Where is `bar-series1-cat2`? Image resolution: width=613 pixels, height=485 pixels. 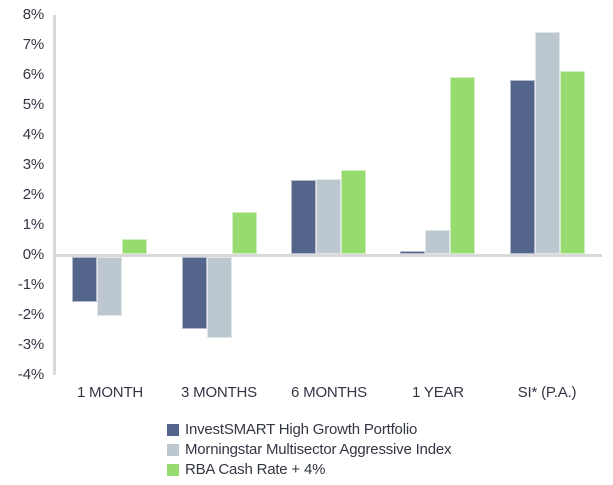 bar-series1-cat2 is located at coordinates (328, 216).